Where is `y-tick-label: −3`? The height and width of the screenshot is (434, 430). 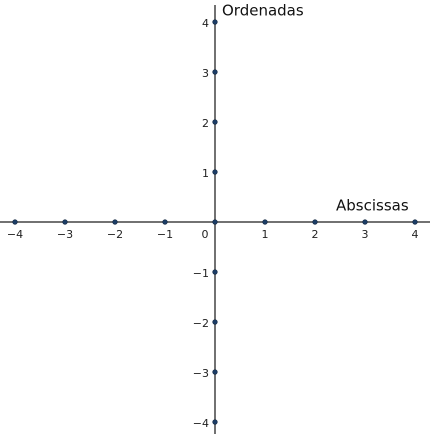
y-tick-label: −3 is located at coordinates (201, 373).